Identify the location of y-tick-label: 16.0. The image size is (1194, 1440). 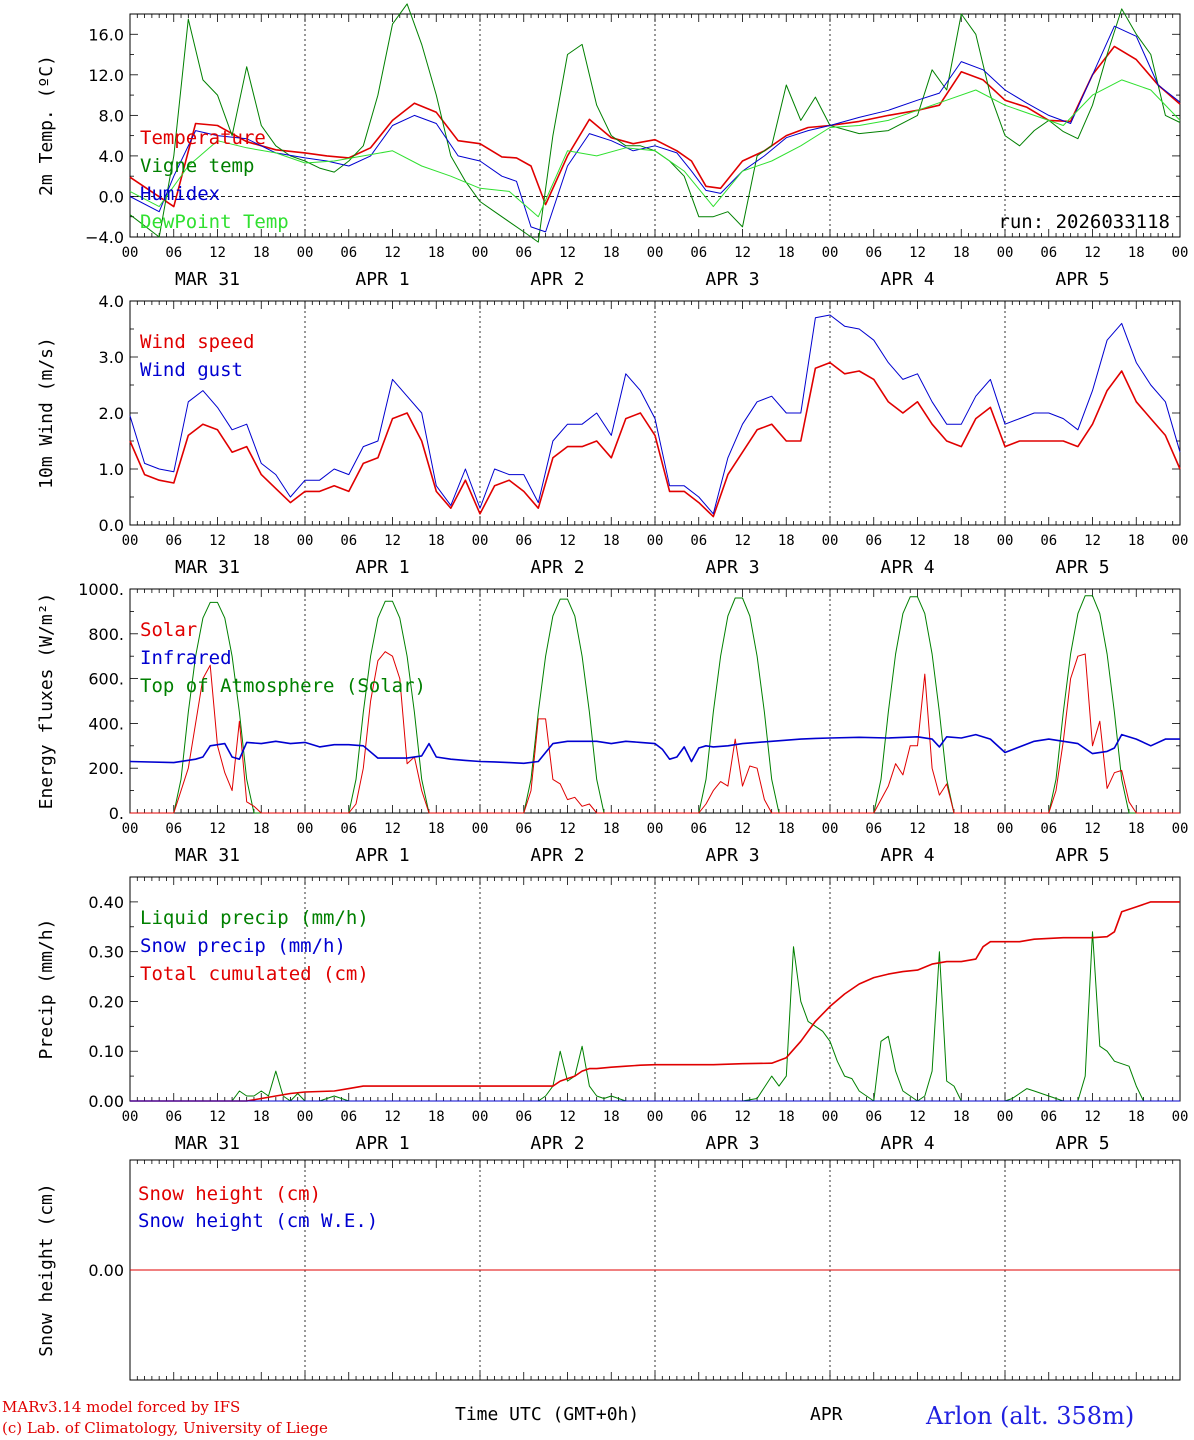
(106, 34).